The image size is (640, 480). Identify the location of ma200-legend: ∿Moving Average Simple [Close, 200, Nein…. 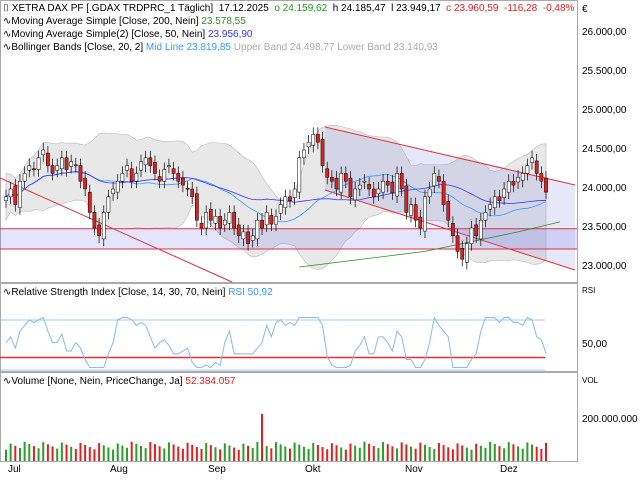
(124, 21).